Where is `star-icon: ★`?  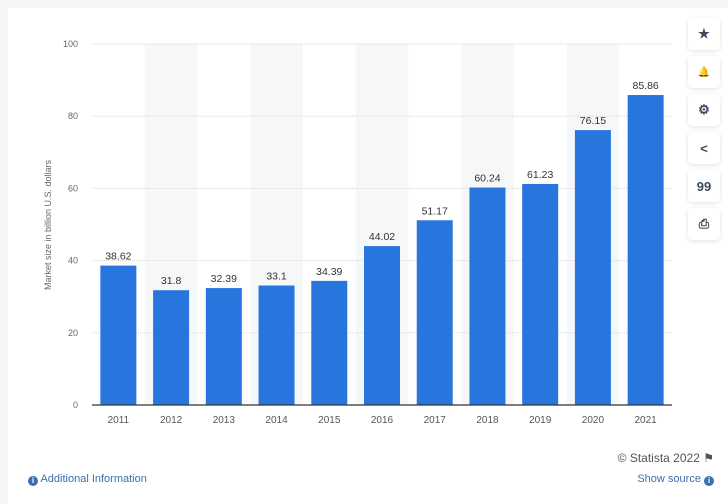
star-icon: ★ is located at coordinates (704, 33).